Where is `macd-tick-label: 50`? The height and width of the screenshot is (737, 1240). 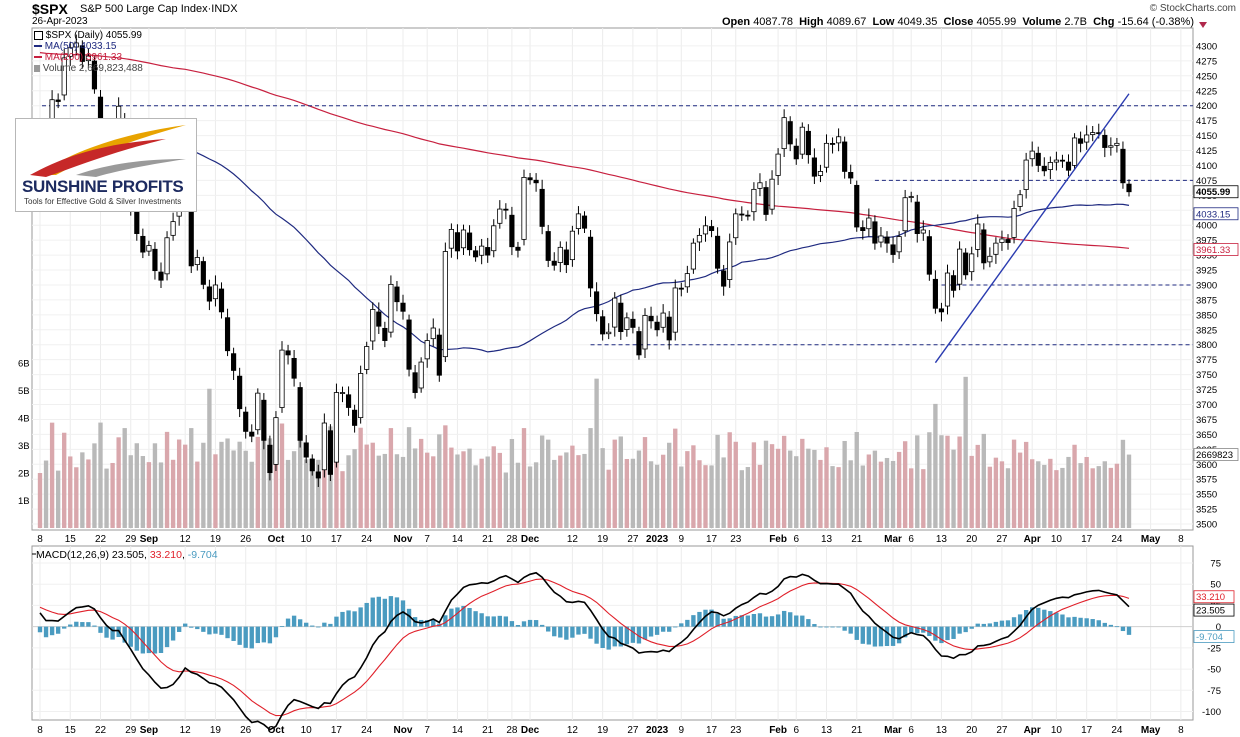
macd-tick-label: 50 is located at coordinates (1215, 585).